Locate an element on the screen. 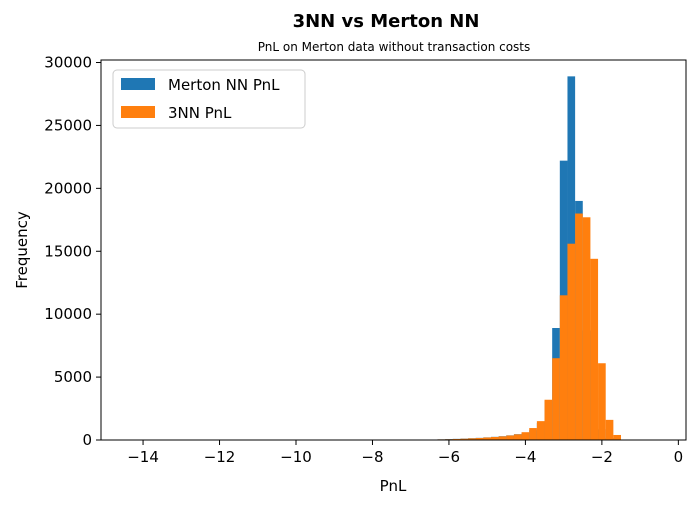 Image resolution: width=698 pixels, height=507 pixels. 3nn-bar-19 is located at coordinates (571, 341).